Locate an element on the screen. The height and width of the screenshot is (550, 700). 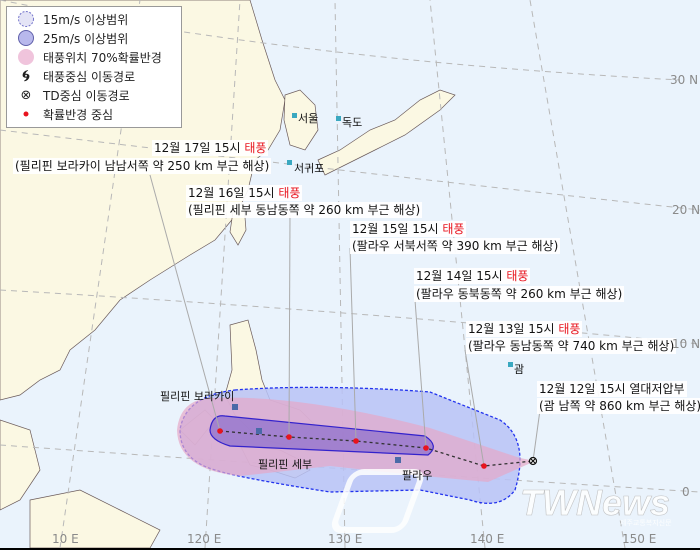
probability-radius-icon is located at coordinates (26, 57).